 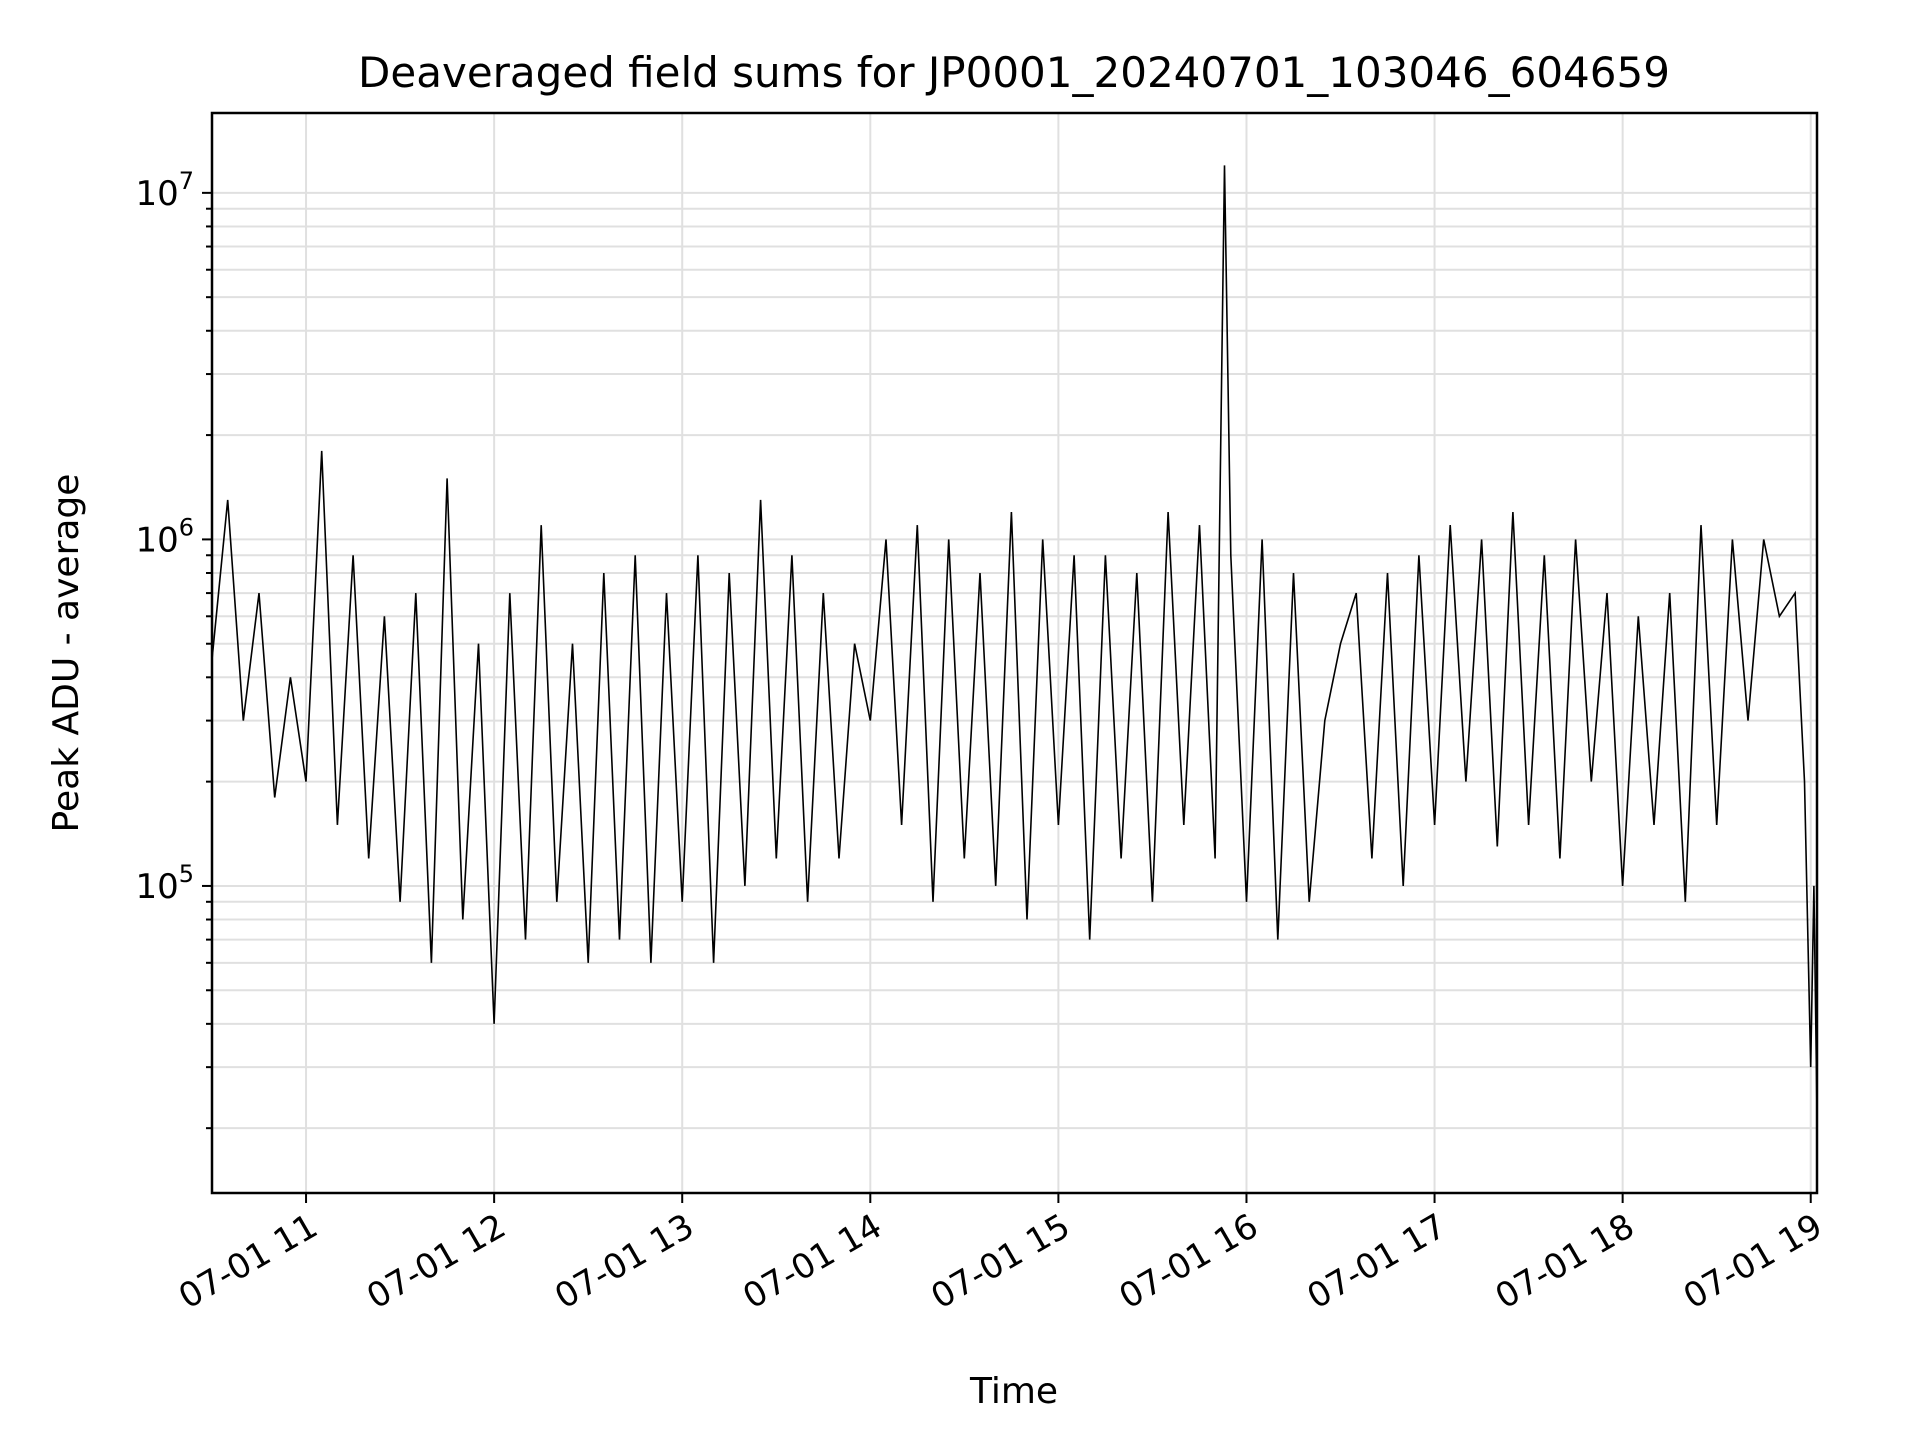 What do you see at coordinates (1013, 1391) in the screenshot?
I see `x-axis-label: Time` at bounding box center [1013, 1391].